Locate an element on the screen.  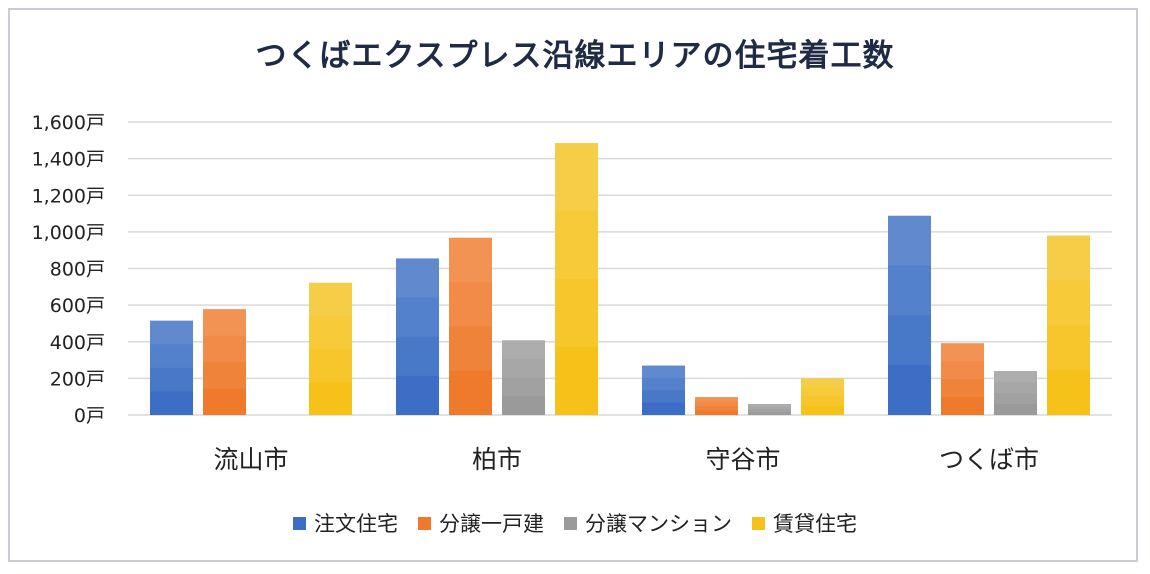
y-tick-label: 400戸 is located at coordinates (77, 343).